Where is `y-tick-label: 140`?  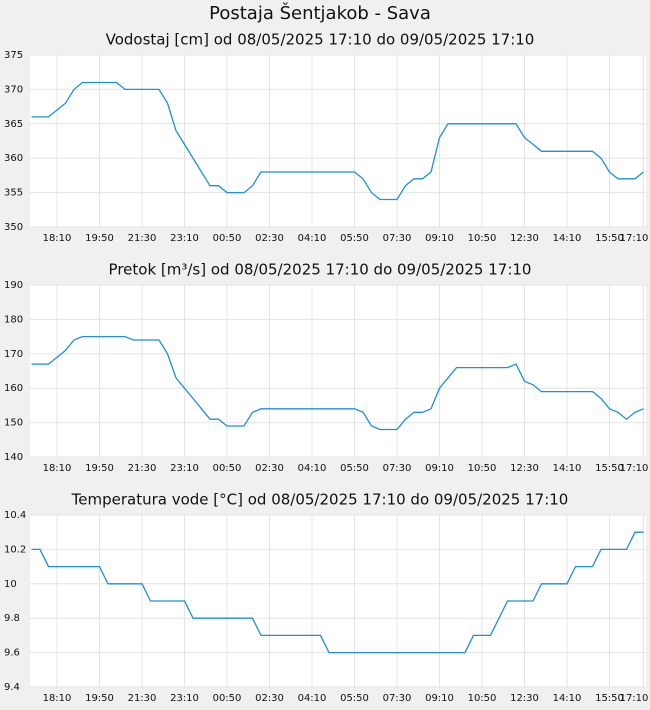
y-tick-label: 140 is located at coordinates (13, 457).